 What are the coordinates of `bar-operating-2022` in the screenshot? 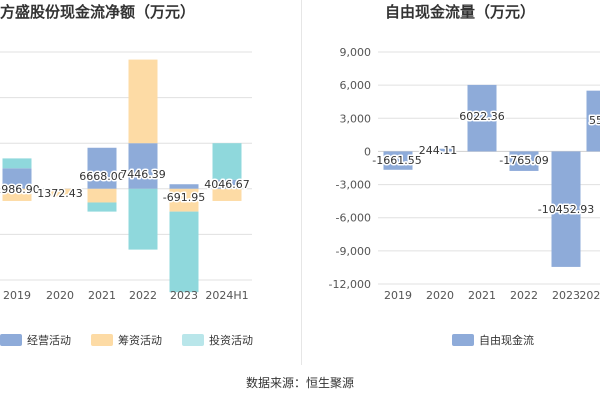 It's located at (143, 166).